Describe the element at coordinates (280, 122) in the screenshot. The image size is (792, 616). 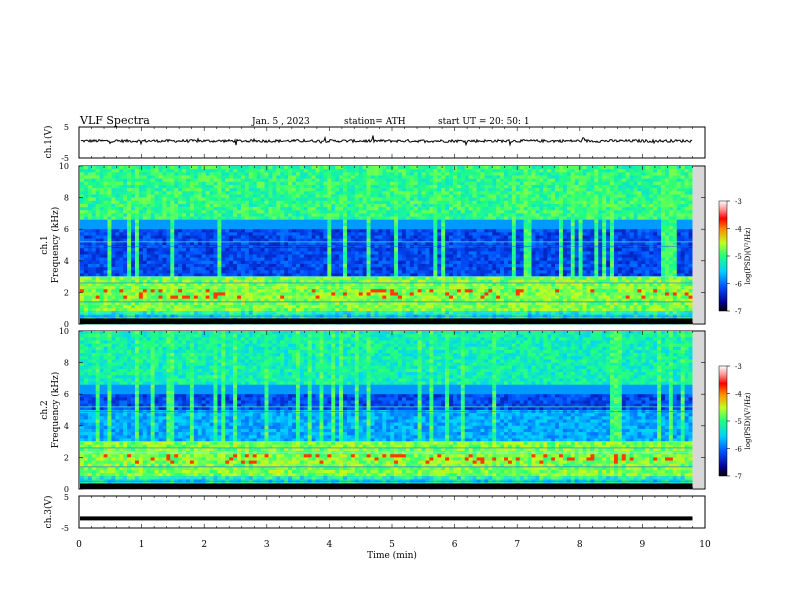
I see `date-label: Jan. 5 , 2023` at that location.